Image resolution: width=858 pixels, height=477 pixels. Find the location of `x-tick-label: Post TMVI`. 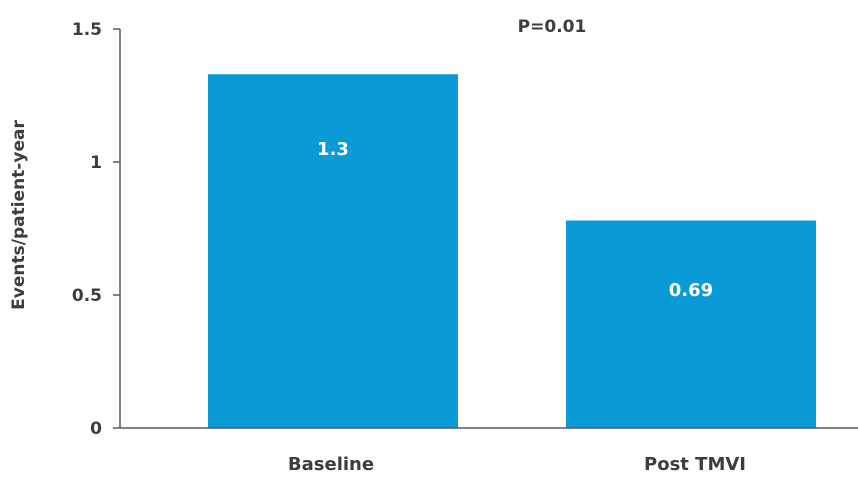

x-tick-label: Post TMVI is located at coordinates (695, 464).